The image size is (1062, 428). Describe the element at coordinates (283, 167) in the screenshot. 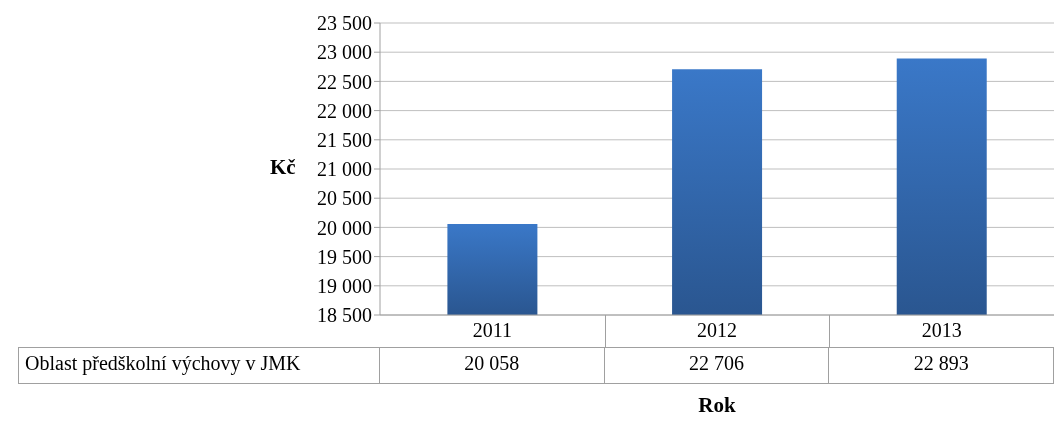

I see `y-axis-title: Kč` at that location.